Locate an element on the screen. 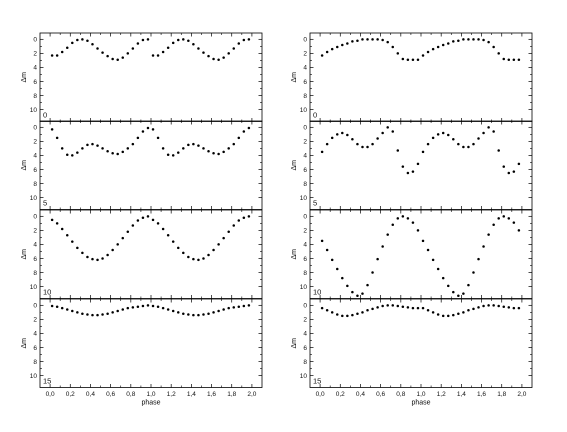 This screenshot has width=567, height=432. x-tick-label: 0,4 is located at coordinates (90, 394).